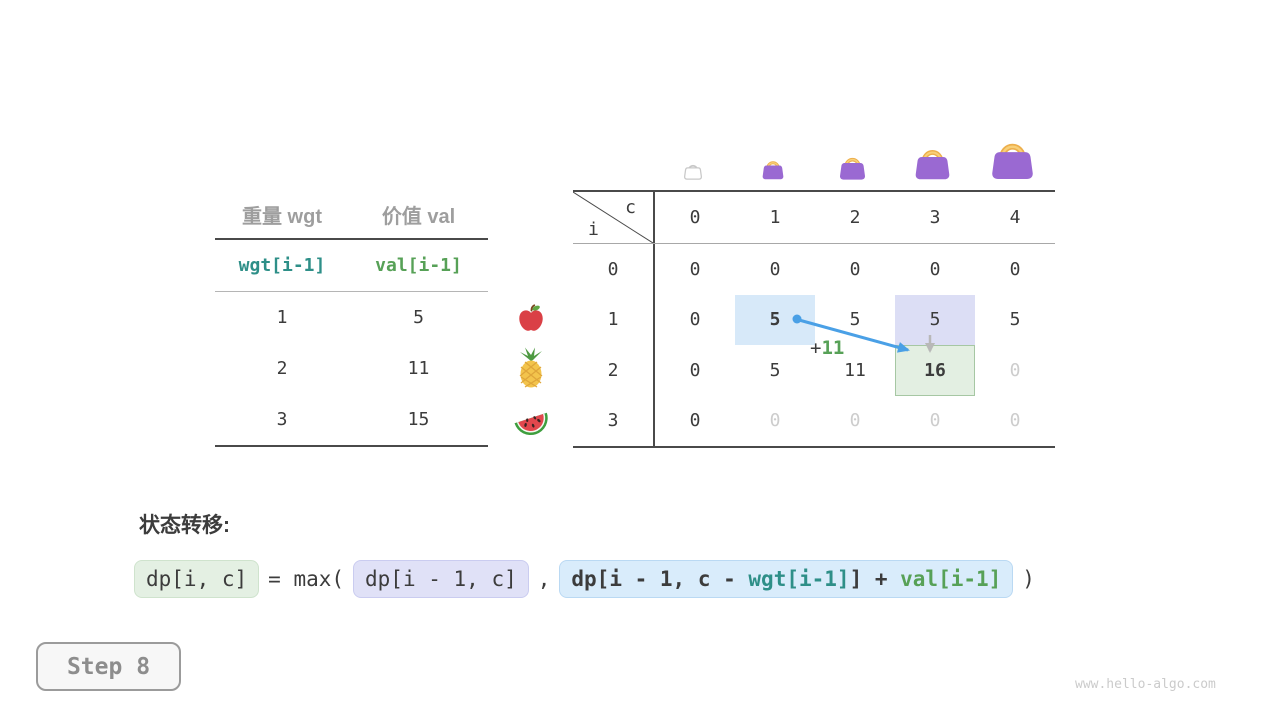  I want to click on dp-row-header-2: 2, so click(614, 370).